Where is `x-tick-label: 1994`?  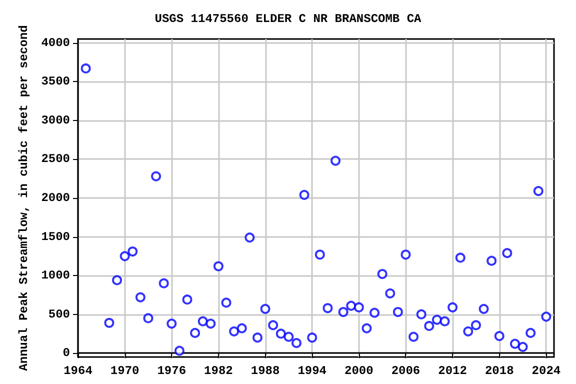
x-tick-label: 1994 is located at coordinates (312, 371).